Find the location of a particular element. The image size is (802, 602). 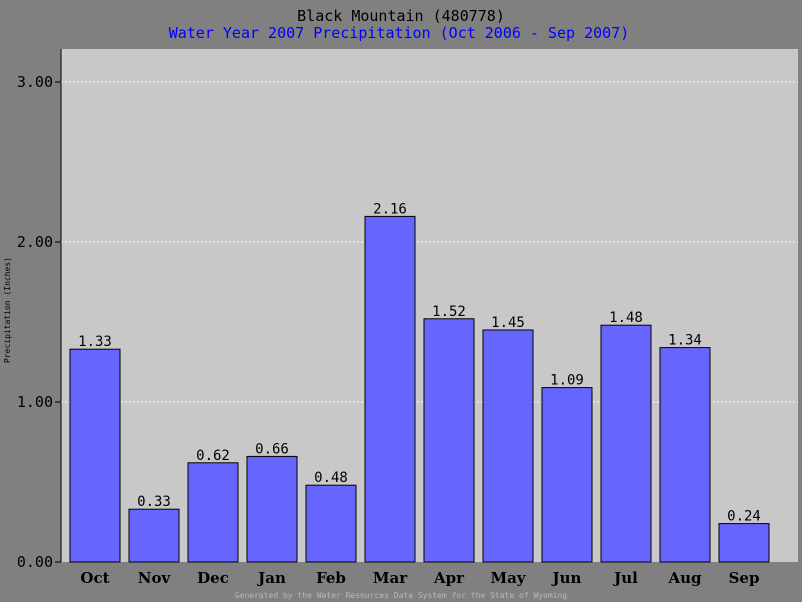

bar-value-label: 1.45 is located at coordinates (508, 323).